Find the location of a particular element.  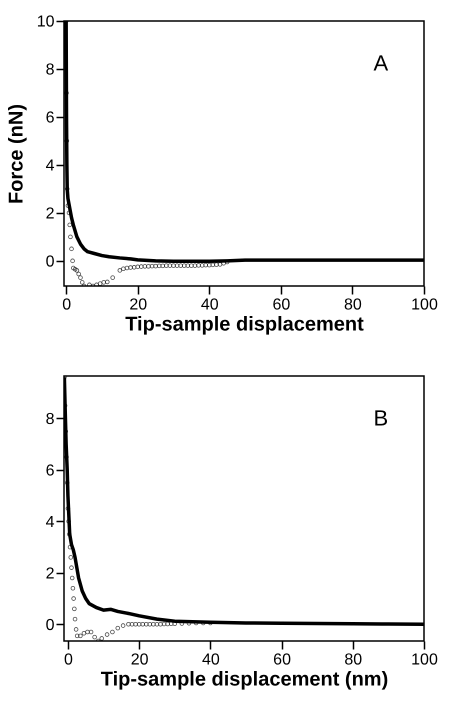

x-axis-title: Tip-sample displacement is located at coordinates (244, 325).